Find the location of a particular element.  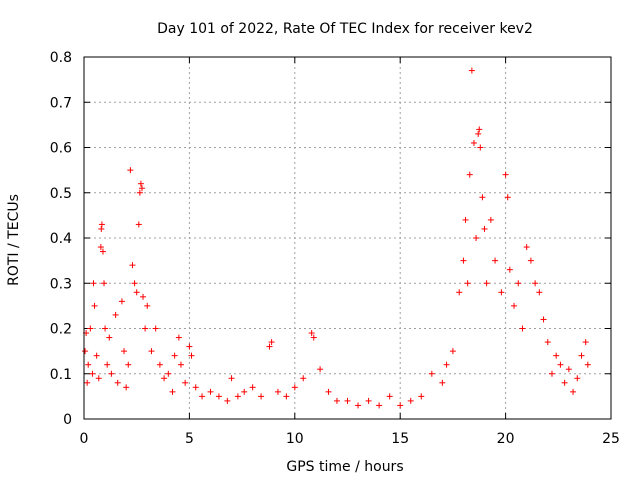

x-tick-label: 15 is located at coordinates (400, 439).